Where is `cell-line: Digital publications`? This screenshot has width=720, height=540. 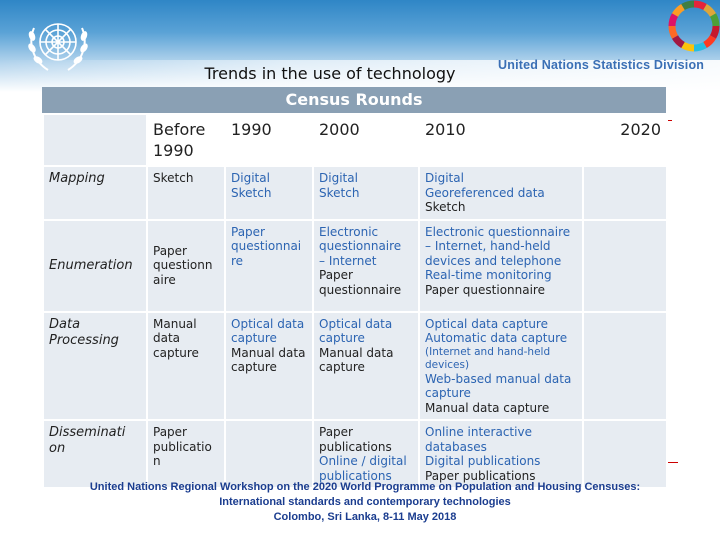 cell-line: Digital publications is located at coordinates (483, 461).